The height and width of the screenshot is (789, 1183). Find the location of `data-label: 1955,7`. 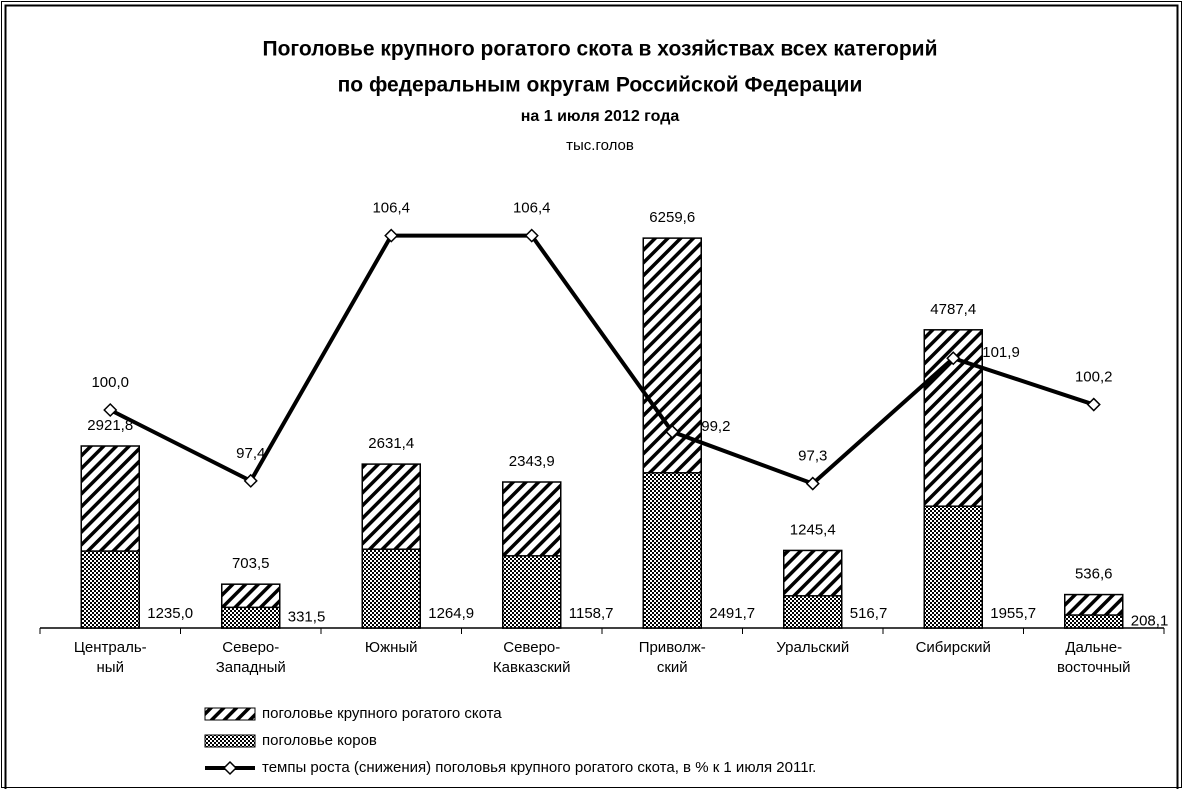

data-label: 1955,7 is located at coordinates (1013, 613).